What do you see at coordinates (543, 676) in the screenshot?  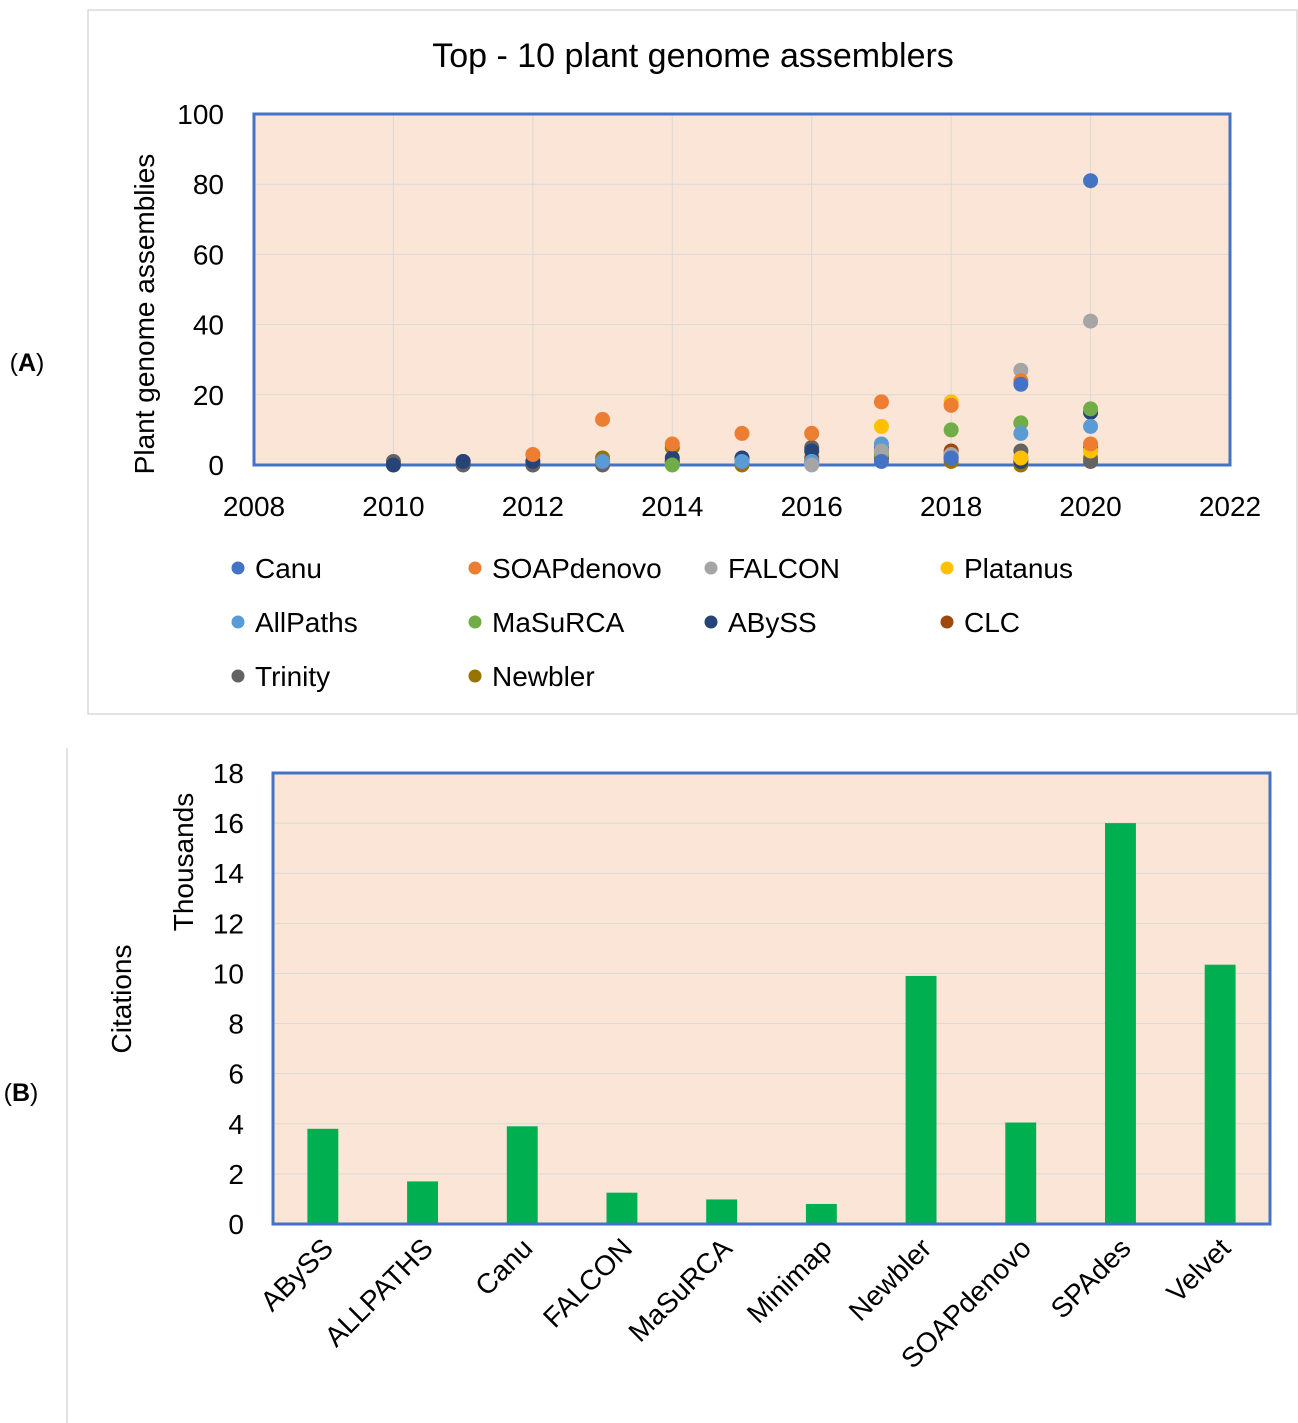 I see `chart-a-legend-label: Newbler` at bounding box center [543, 676].